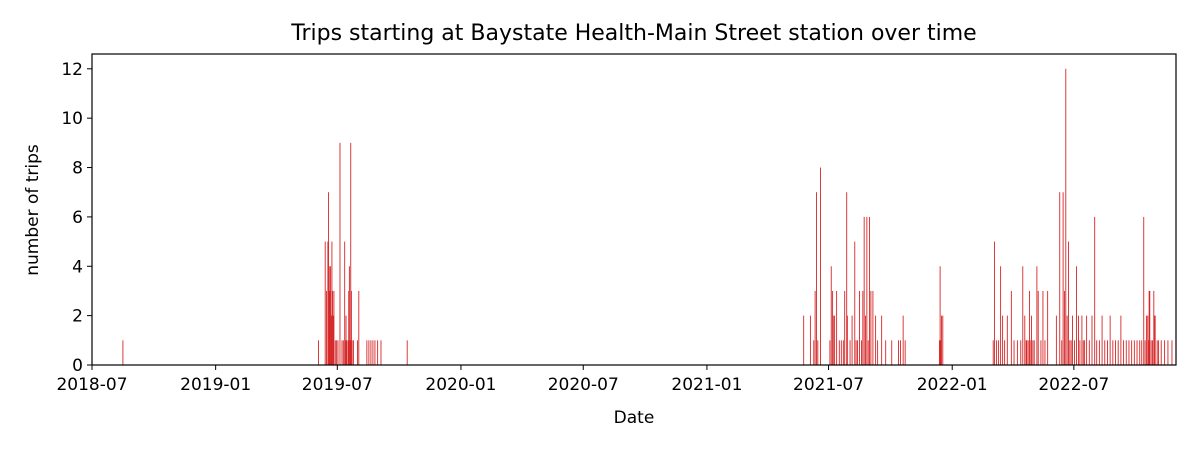 This screenshot has height=450, width=1200. I want to click on y-tick-label: 10, so click(72, 119).